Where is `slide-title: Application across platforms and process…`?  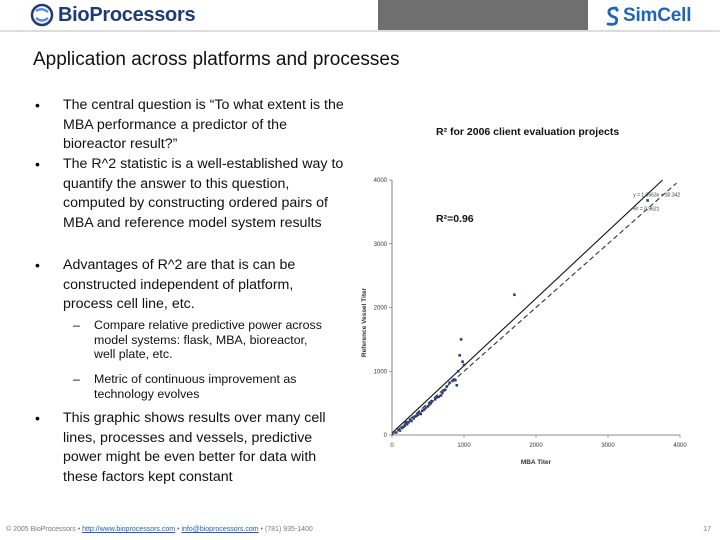
slide-title: Application across platforms and process… is located at coordinates (216, 59).